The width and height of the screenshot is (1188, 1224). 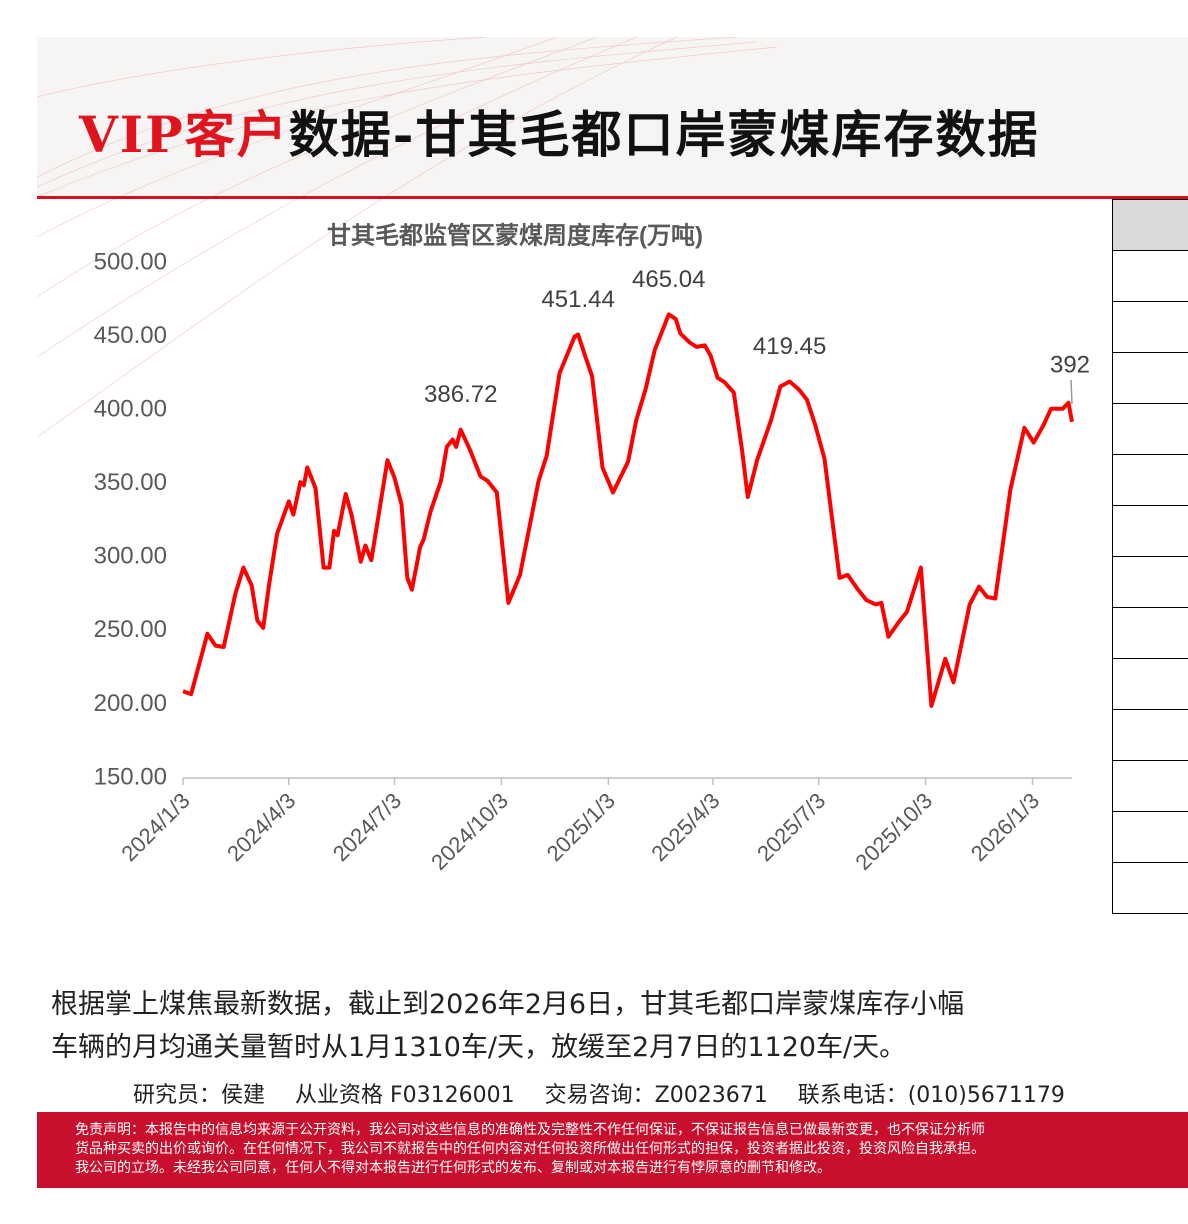 I want to click on y-tick-label: 200.00, so click(x=130, y=703).